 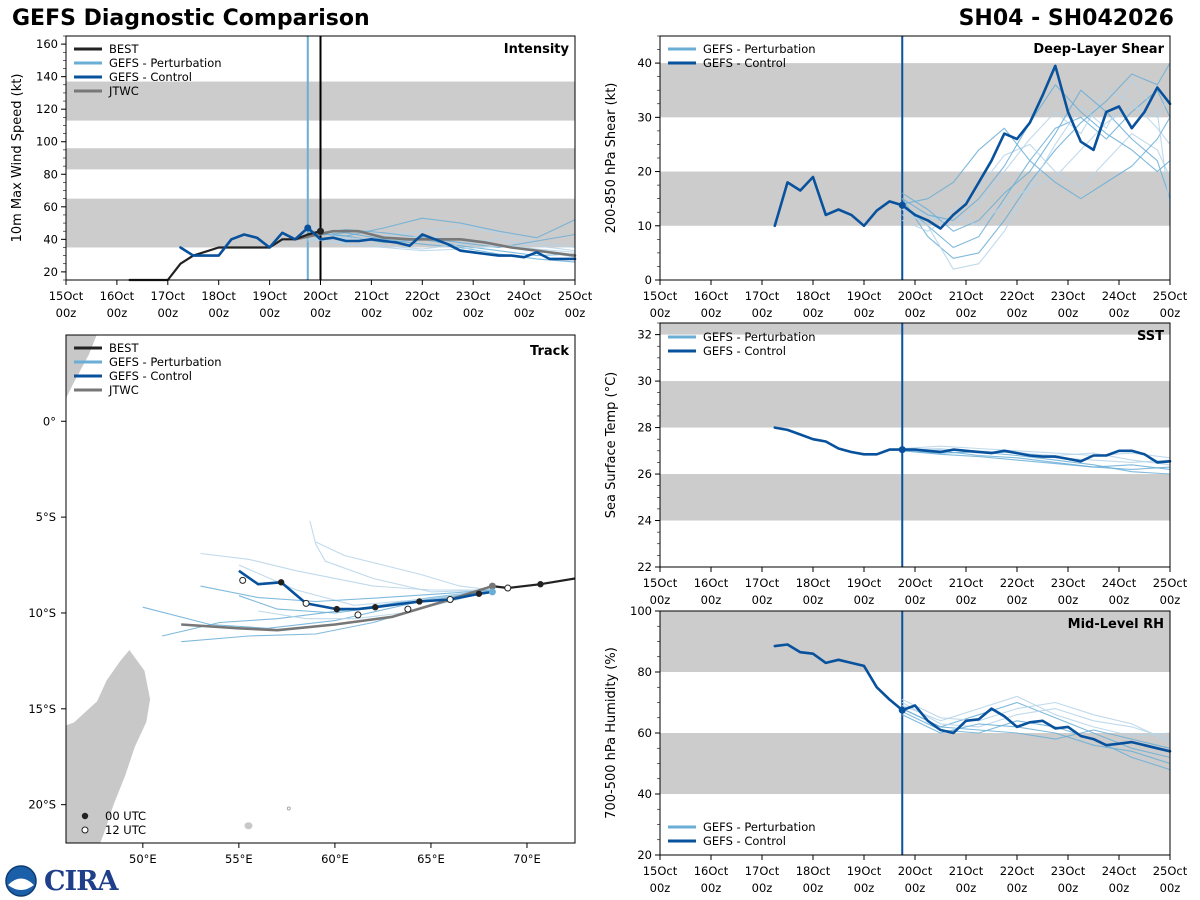 What do you see at coordinates (225, 256) in the screenshot?
I see `best-track-line` at bounding box center [225, 256].